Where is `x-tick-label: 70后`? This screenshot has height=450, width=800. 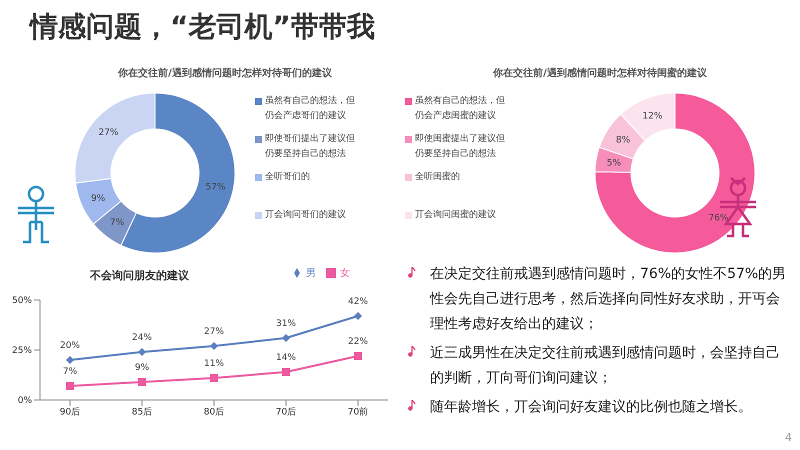 x-tick-label: 70后 is located at coordinates (286, 412).